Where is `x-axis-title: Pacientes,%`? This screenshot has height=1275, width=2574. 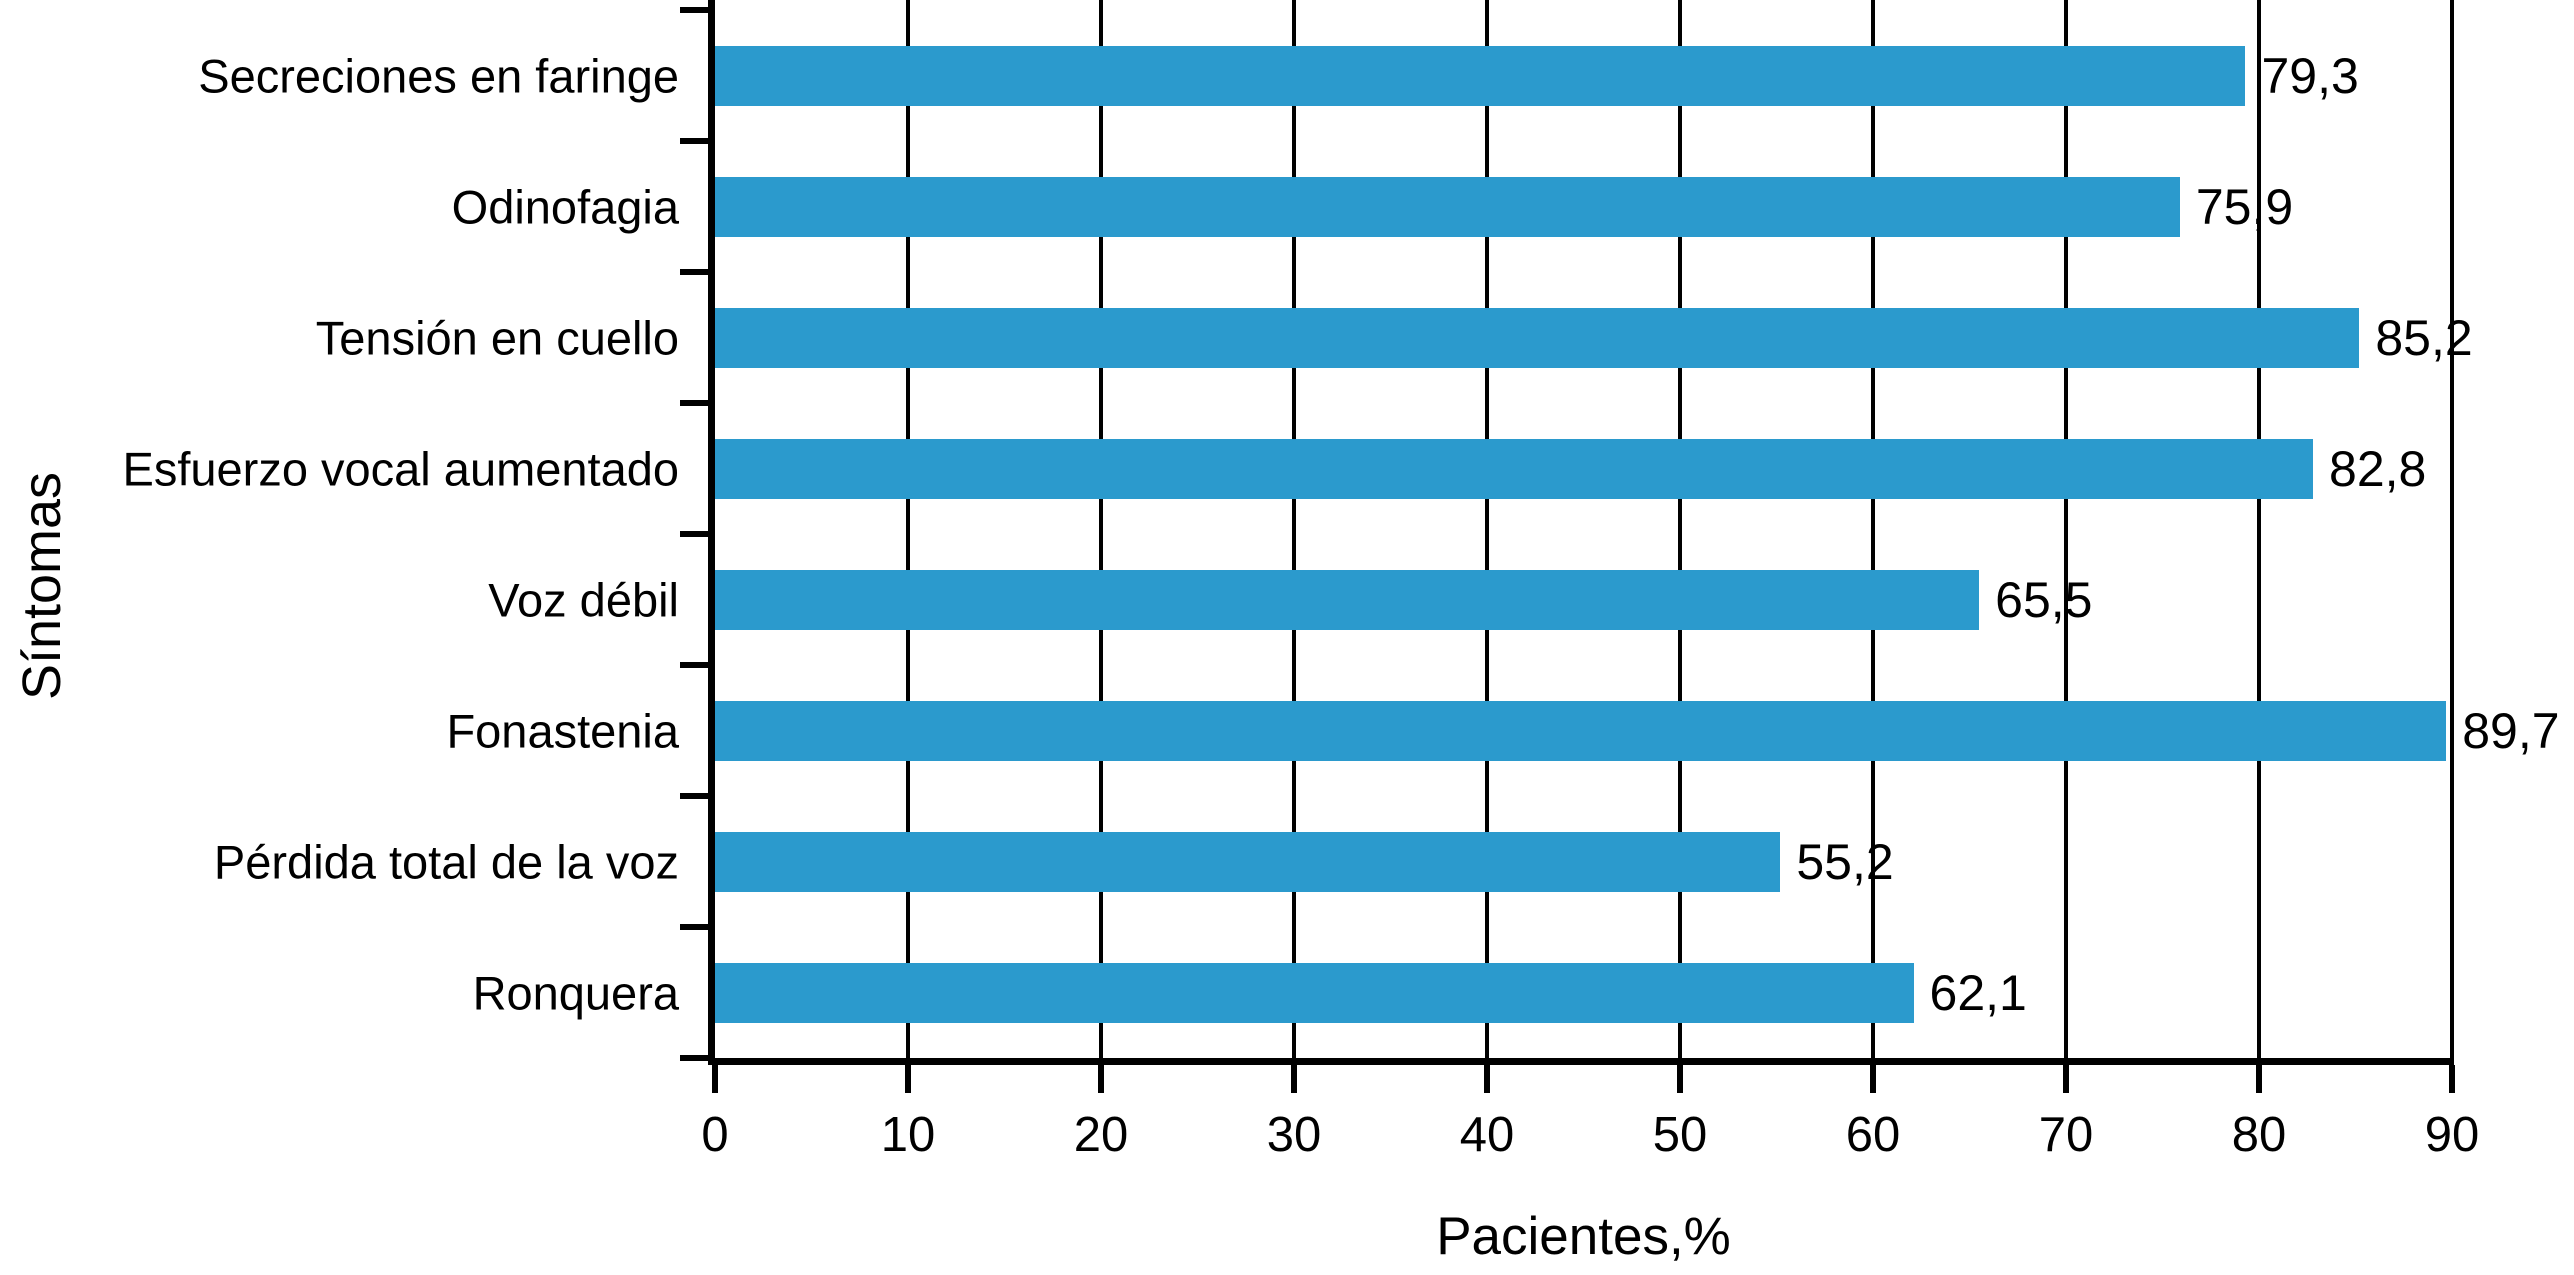 x-axis-title: Pacientes,% is located at coordinates (1583, 1236).